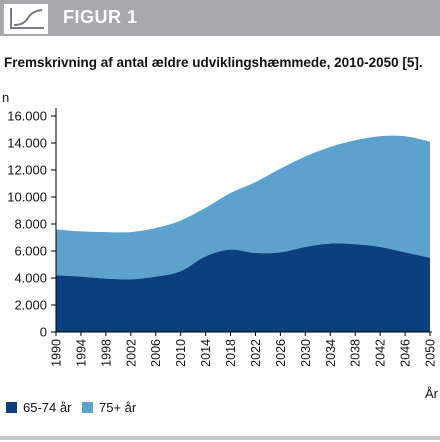 The width and height of the screenshot is (440, 442). Describe the element at coordinates (57, 353) in the screenshot. I see `x-tick-label: 1990` at that location.